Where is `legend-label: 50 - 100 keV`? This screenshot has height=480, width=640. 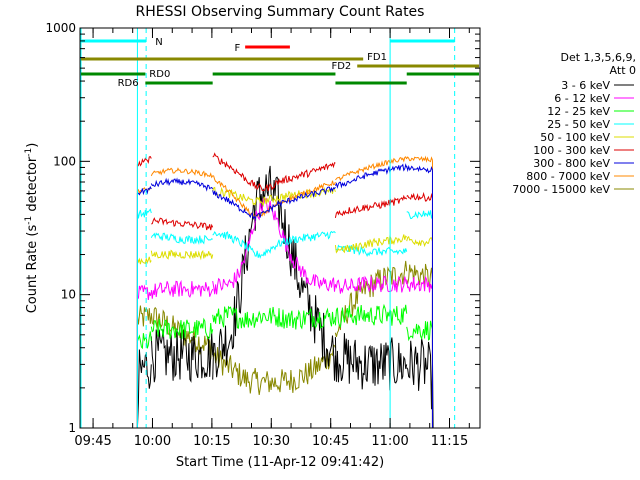 legend-label: 50 - 100 keV is located at coordinates (575, 137).